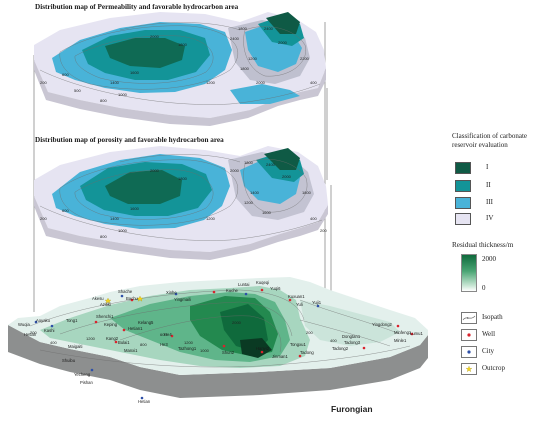 This screenshot has width=550, height=427. I want to click on well-label: Well, so click(489, 334).